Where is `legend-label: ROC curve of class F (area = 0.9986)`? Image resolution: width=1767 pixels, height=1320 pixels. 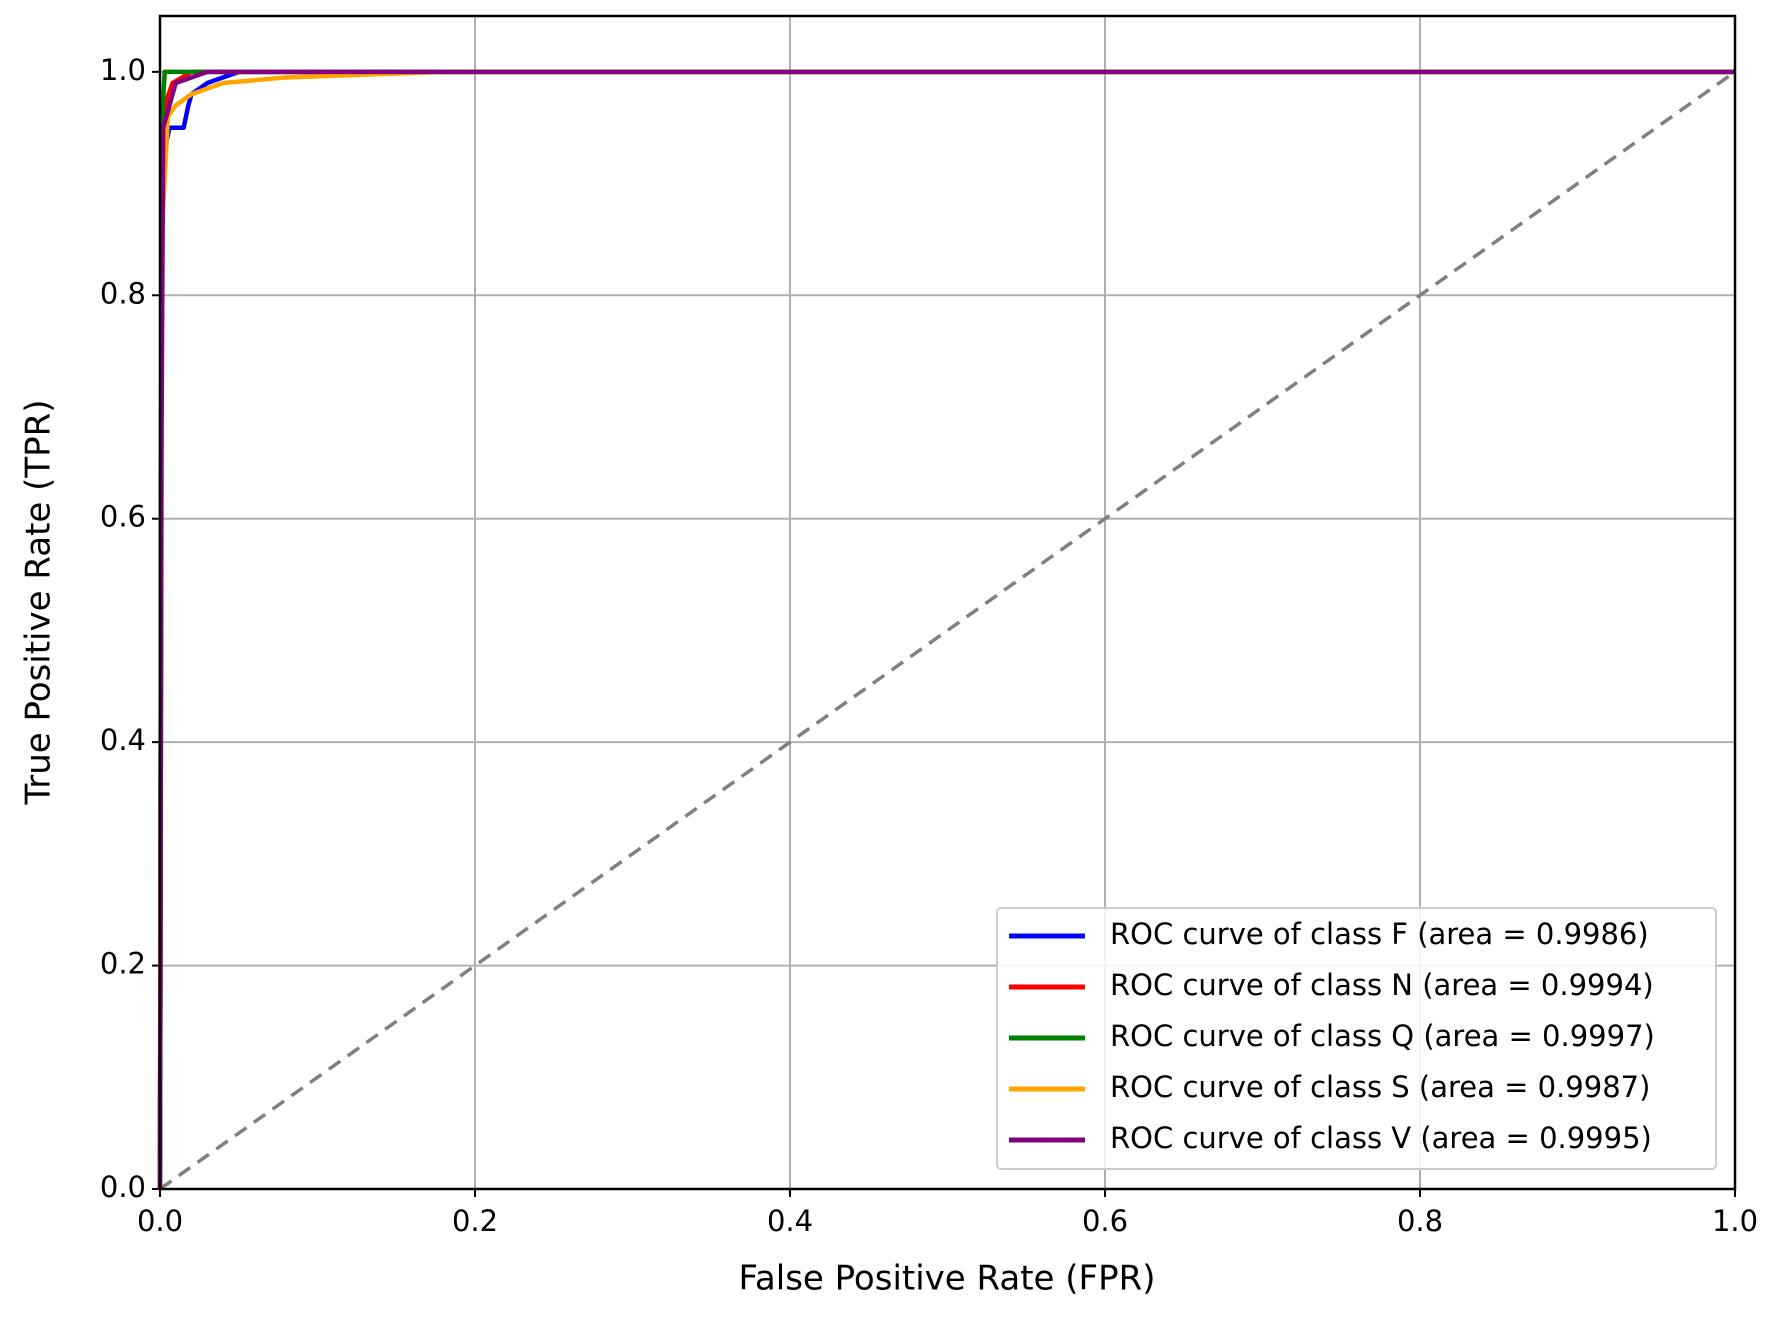 legend-label: ROC curve of class F (area = 0.9986) is located at coordinates (1379, 934).